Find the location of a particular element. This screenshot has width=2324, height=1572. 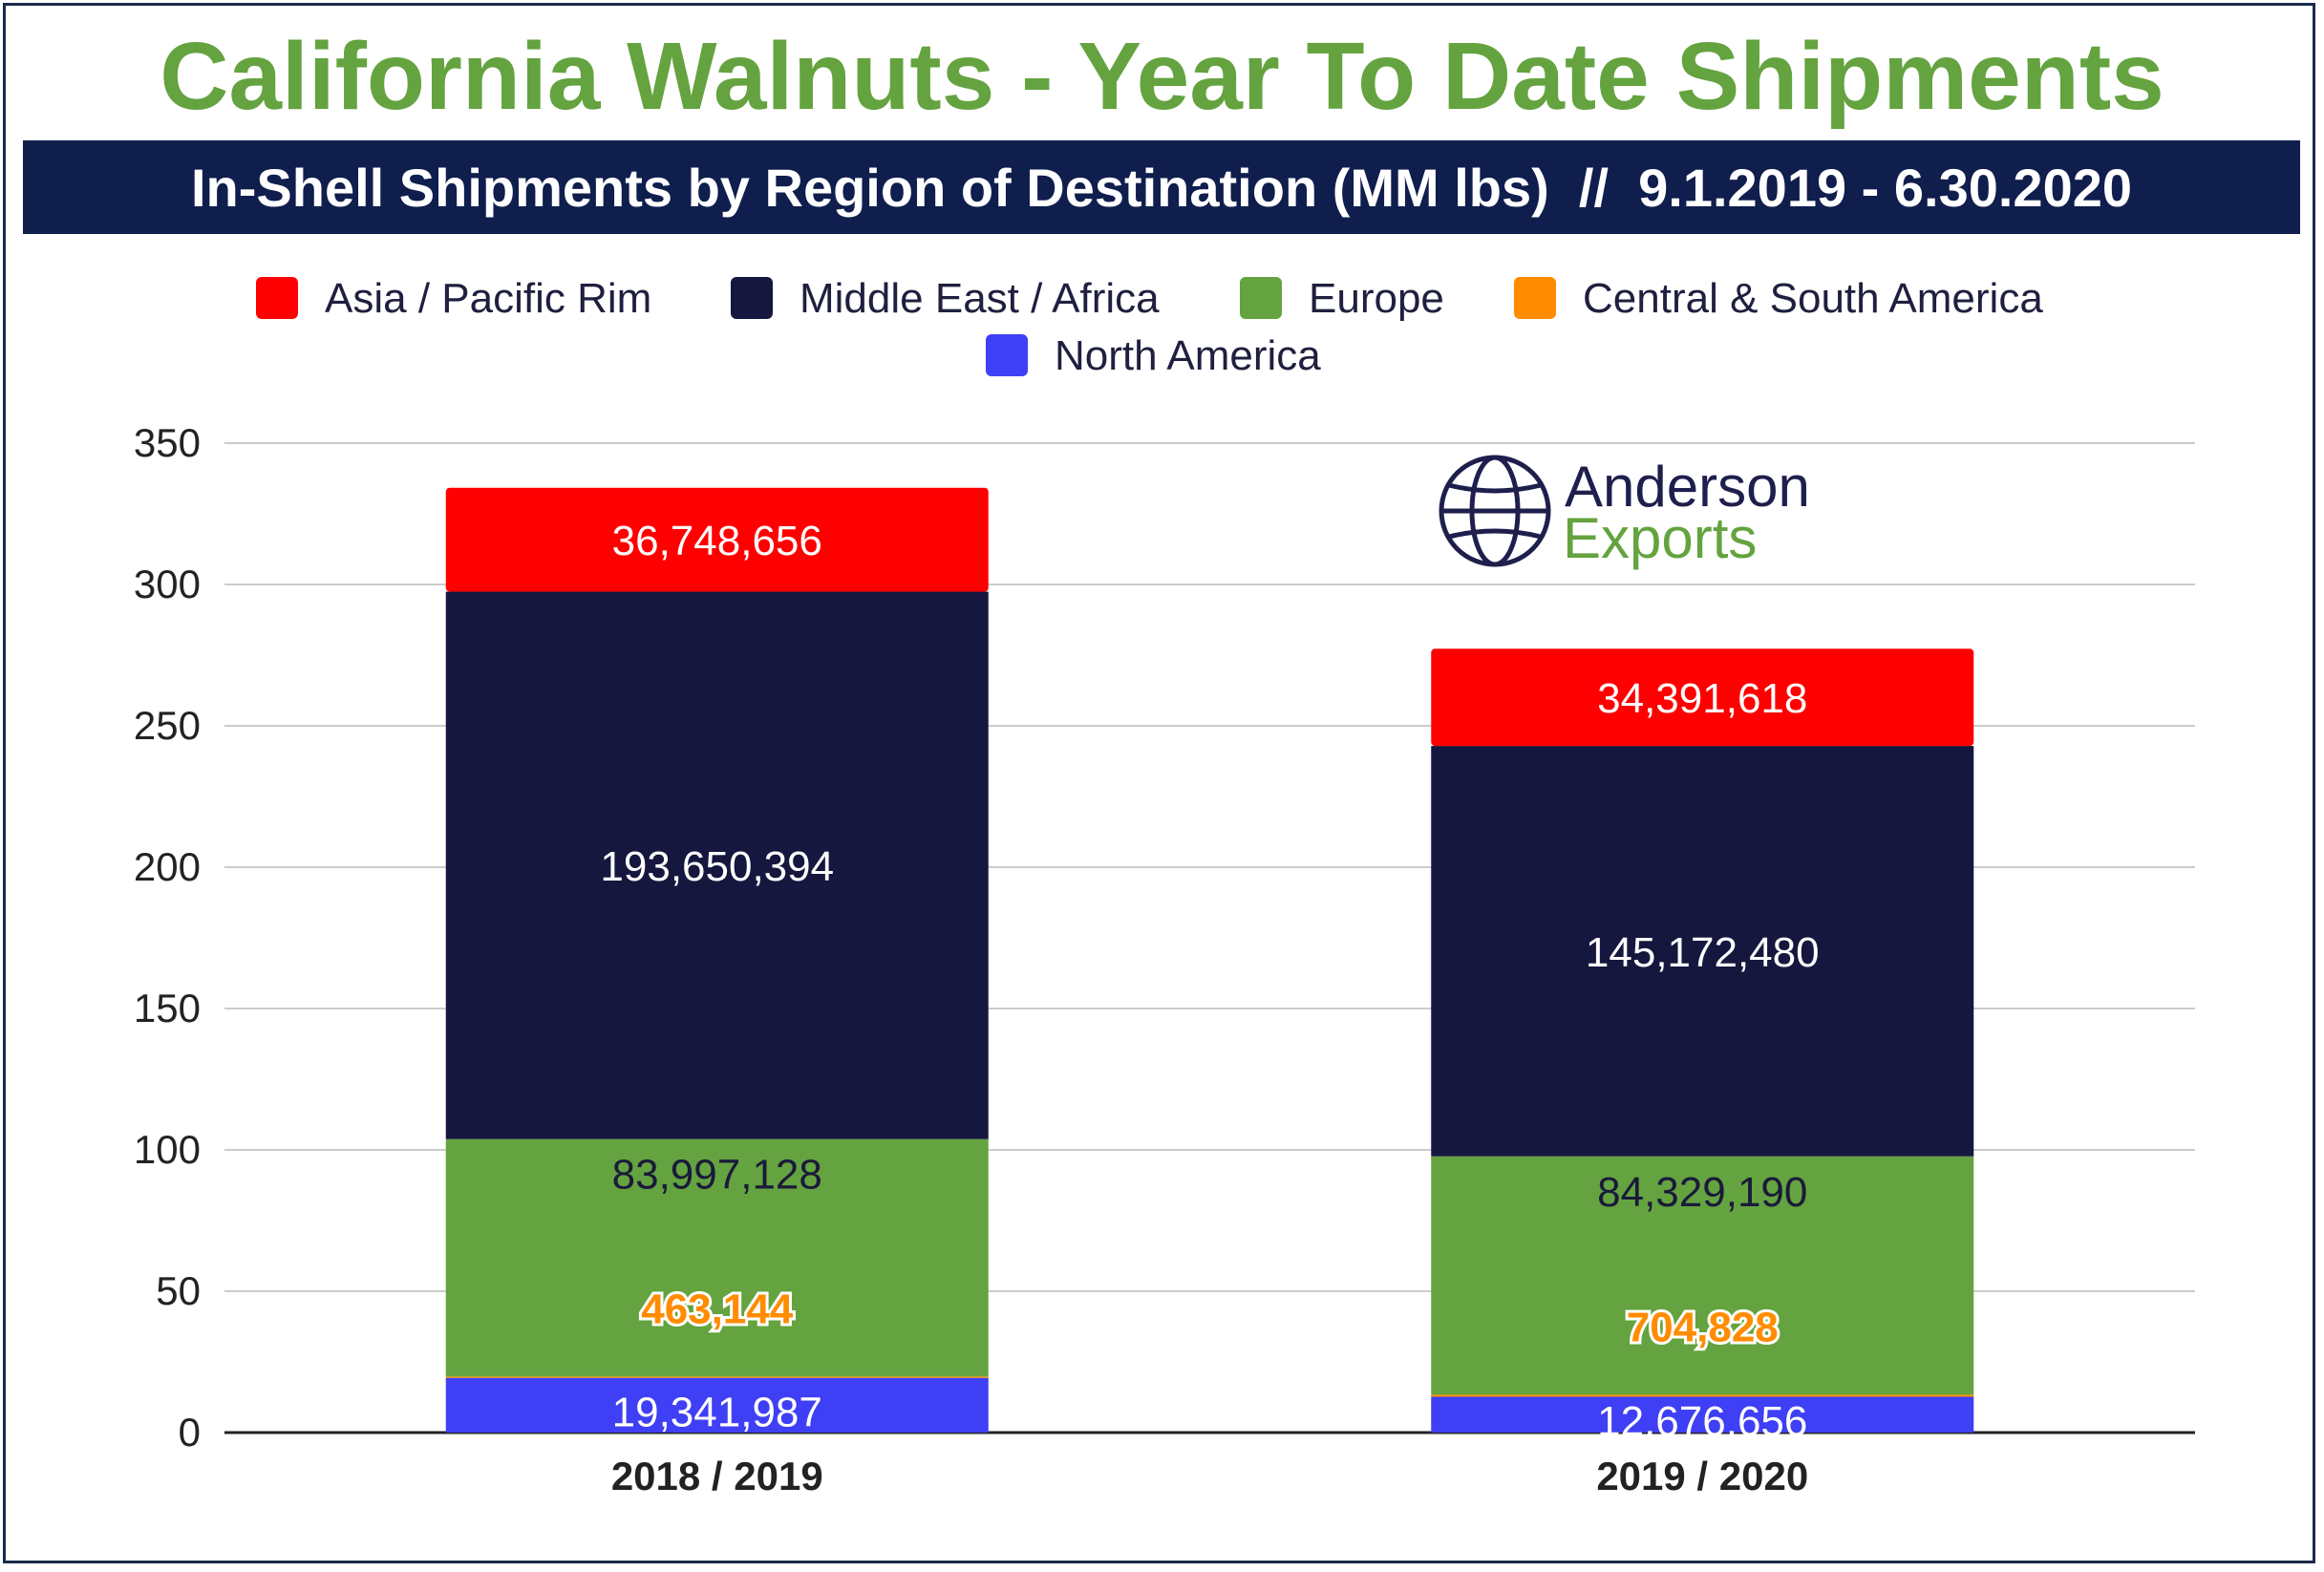

y-axis-tick-labels: 0 50 100 150 200 250 300 350 is located at coordinates (167, 937).